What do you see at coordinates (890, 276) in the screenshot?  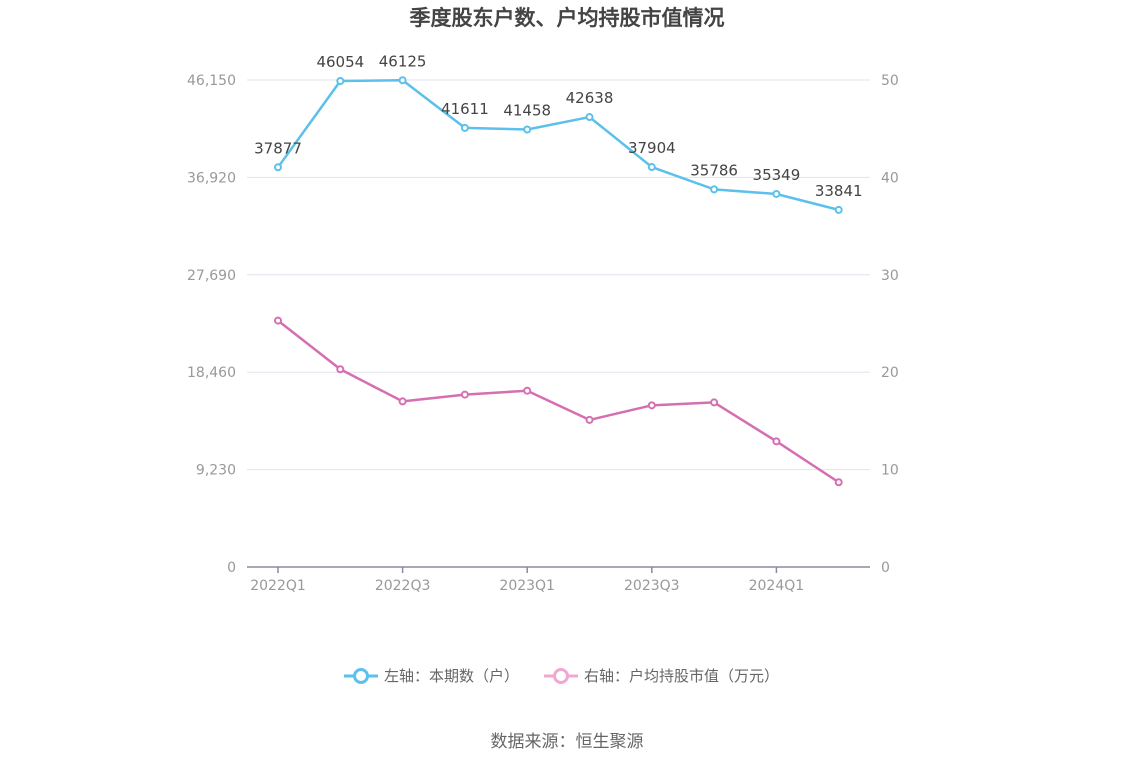 I see `right-tick-label: 30` at bounding box center [890, 276].